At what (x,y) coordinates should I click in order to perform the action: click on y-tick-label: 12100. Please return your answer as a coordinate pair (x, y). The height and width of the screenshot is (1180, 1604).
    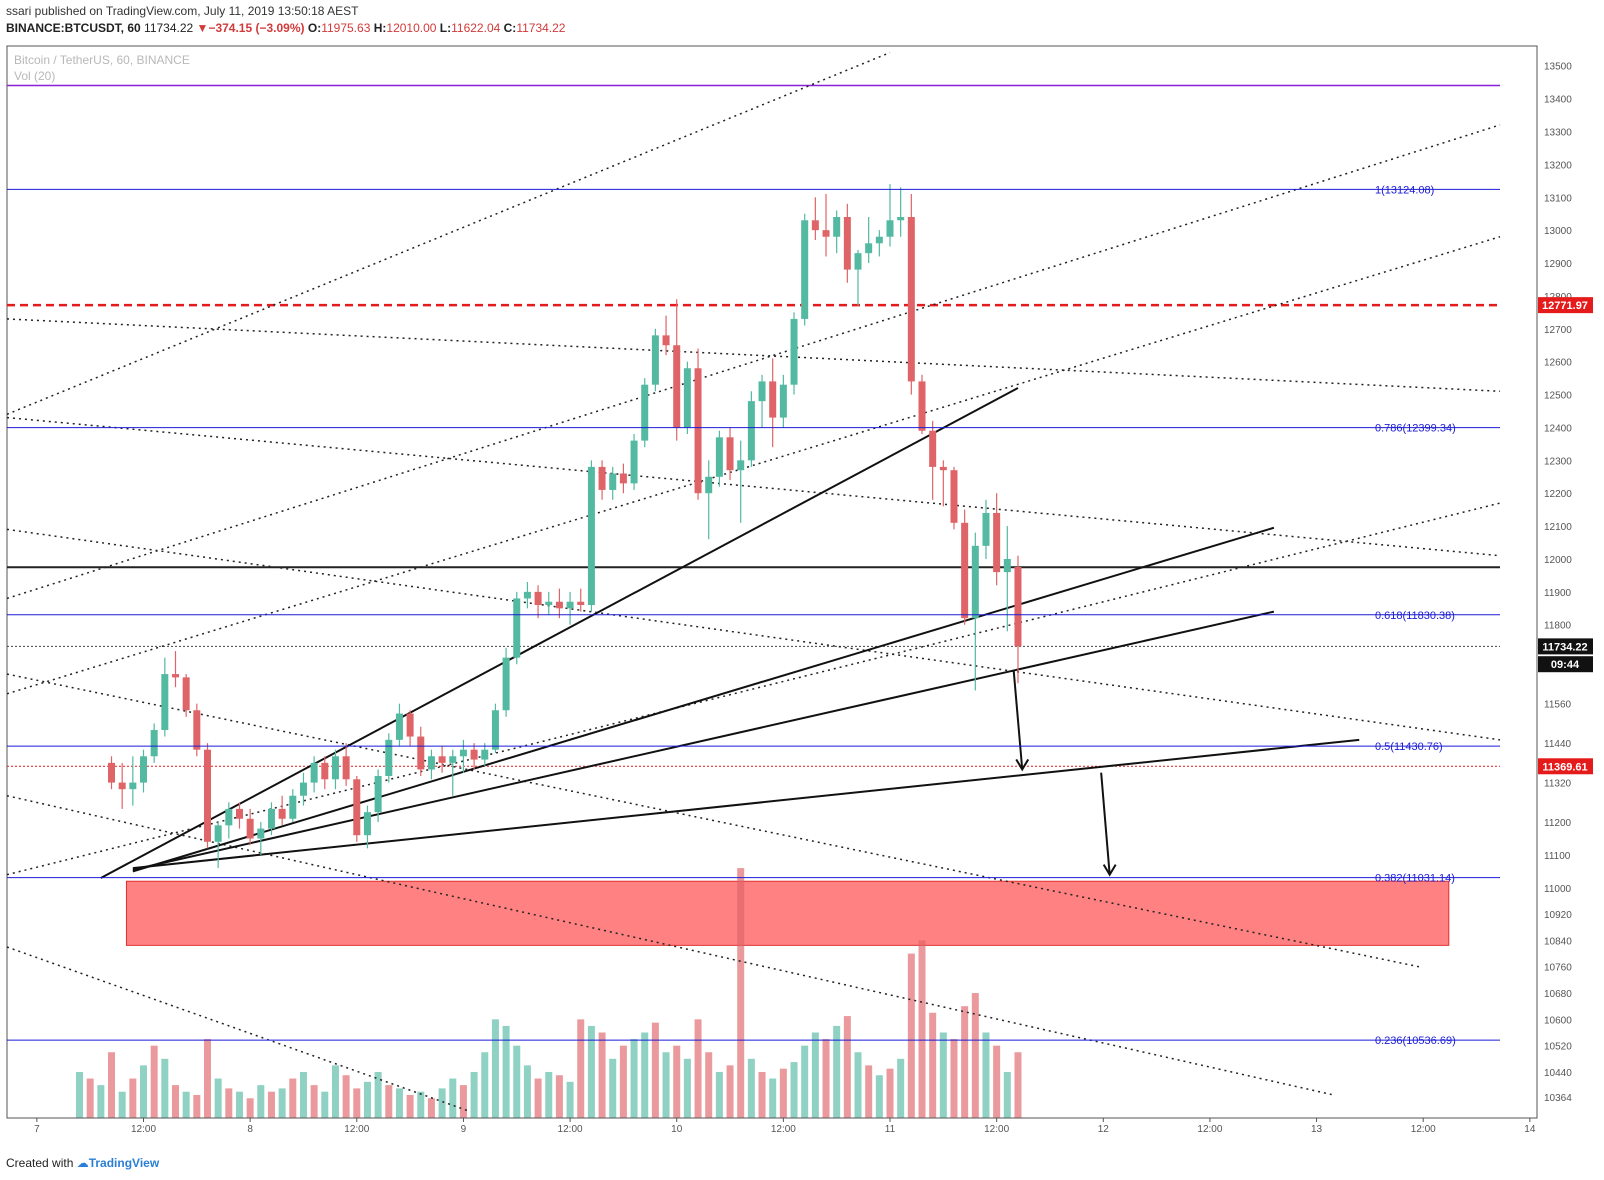
    Looking at the image, I should click on (1558, 527).